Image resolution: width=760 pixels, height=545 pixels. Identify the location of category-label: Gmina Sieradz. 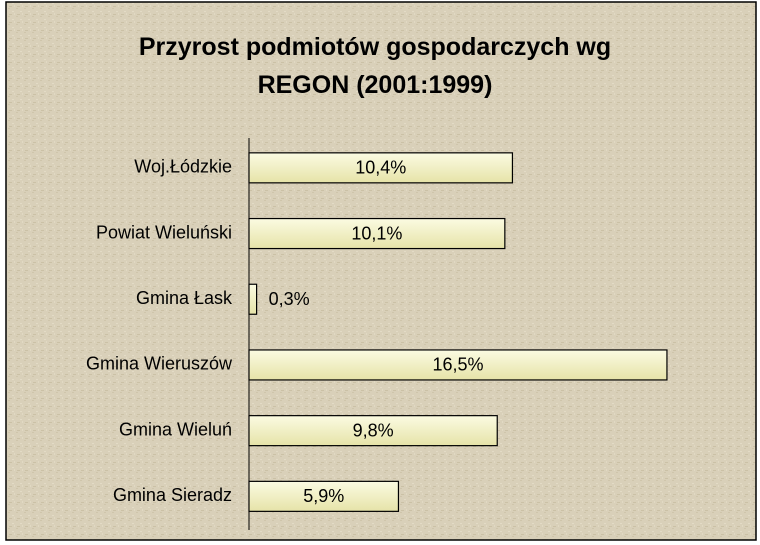
(172, 495).